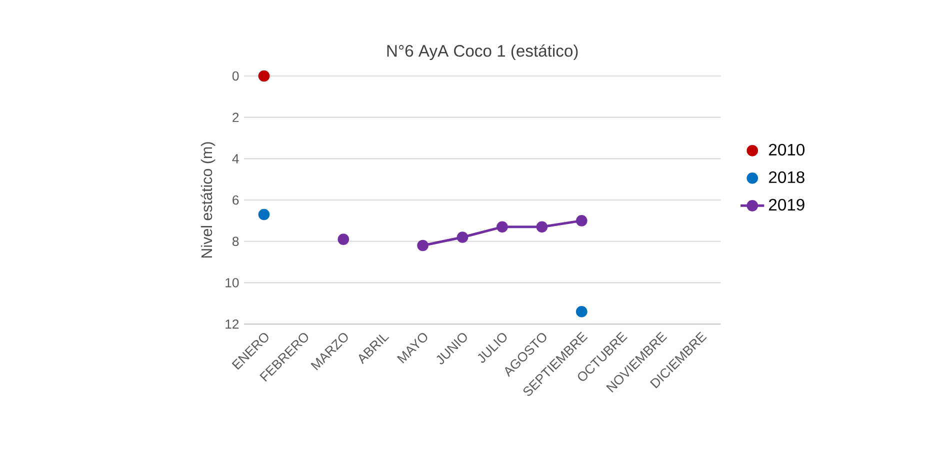  What do you see at coordinates (786, 177) in the screenshot?
I see `legend-label: 2018` at bounding box center [786, 177].